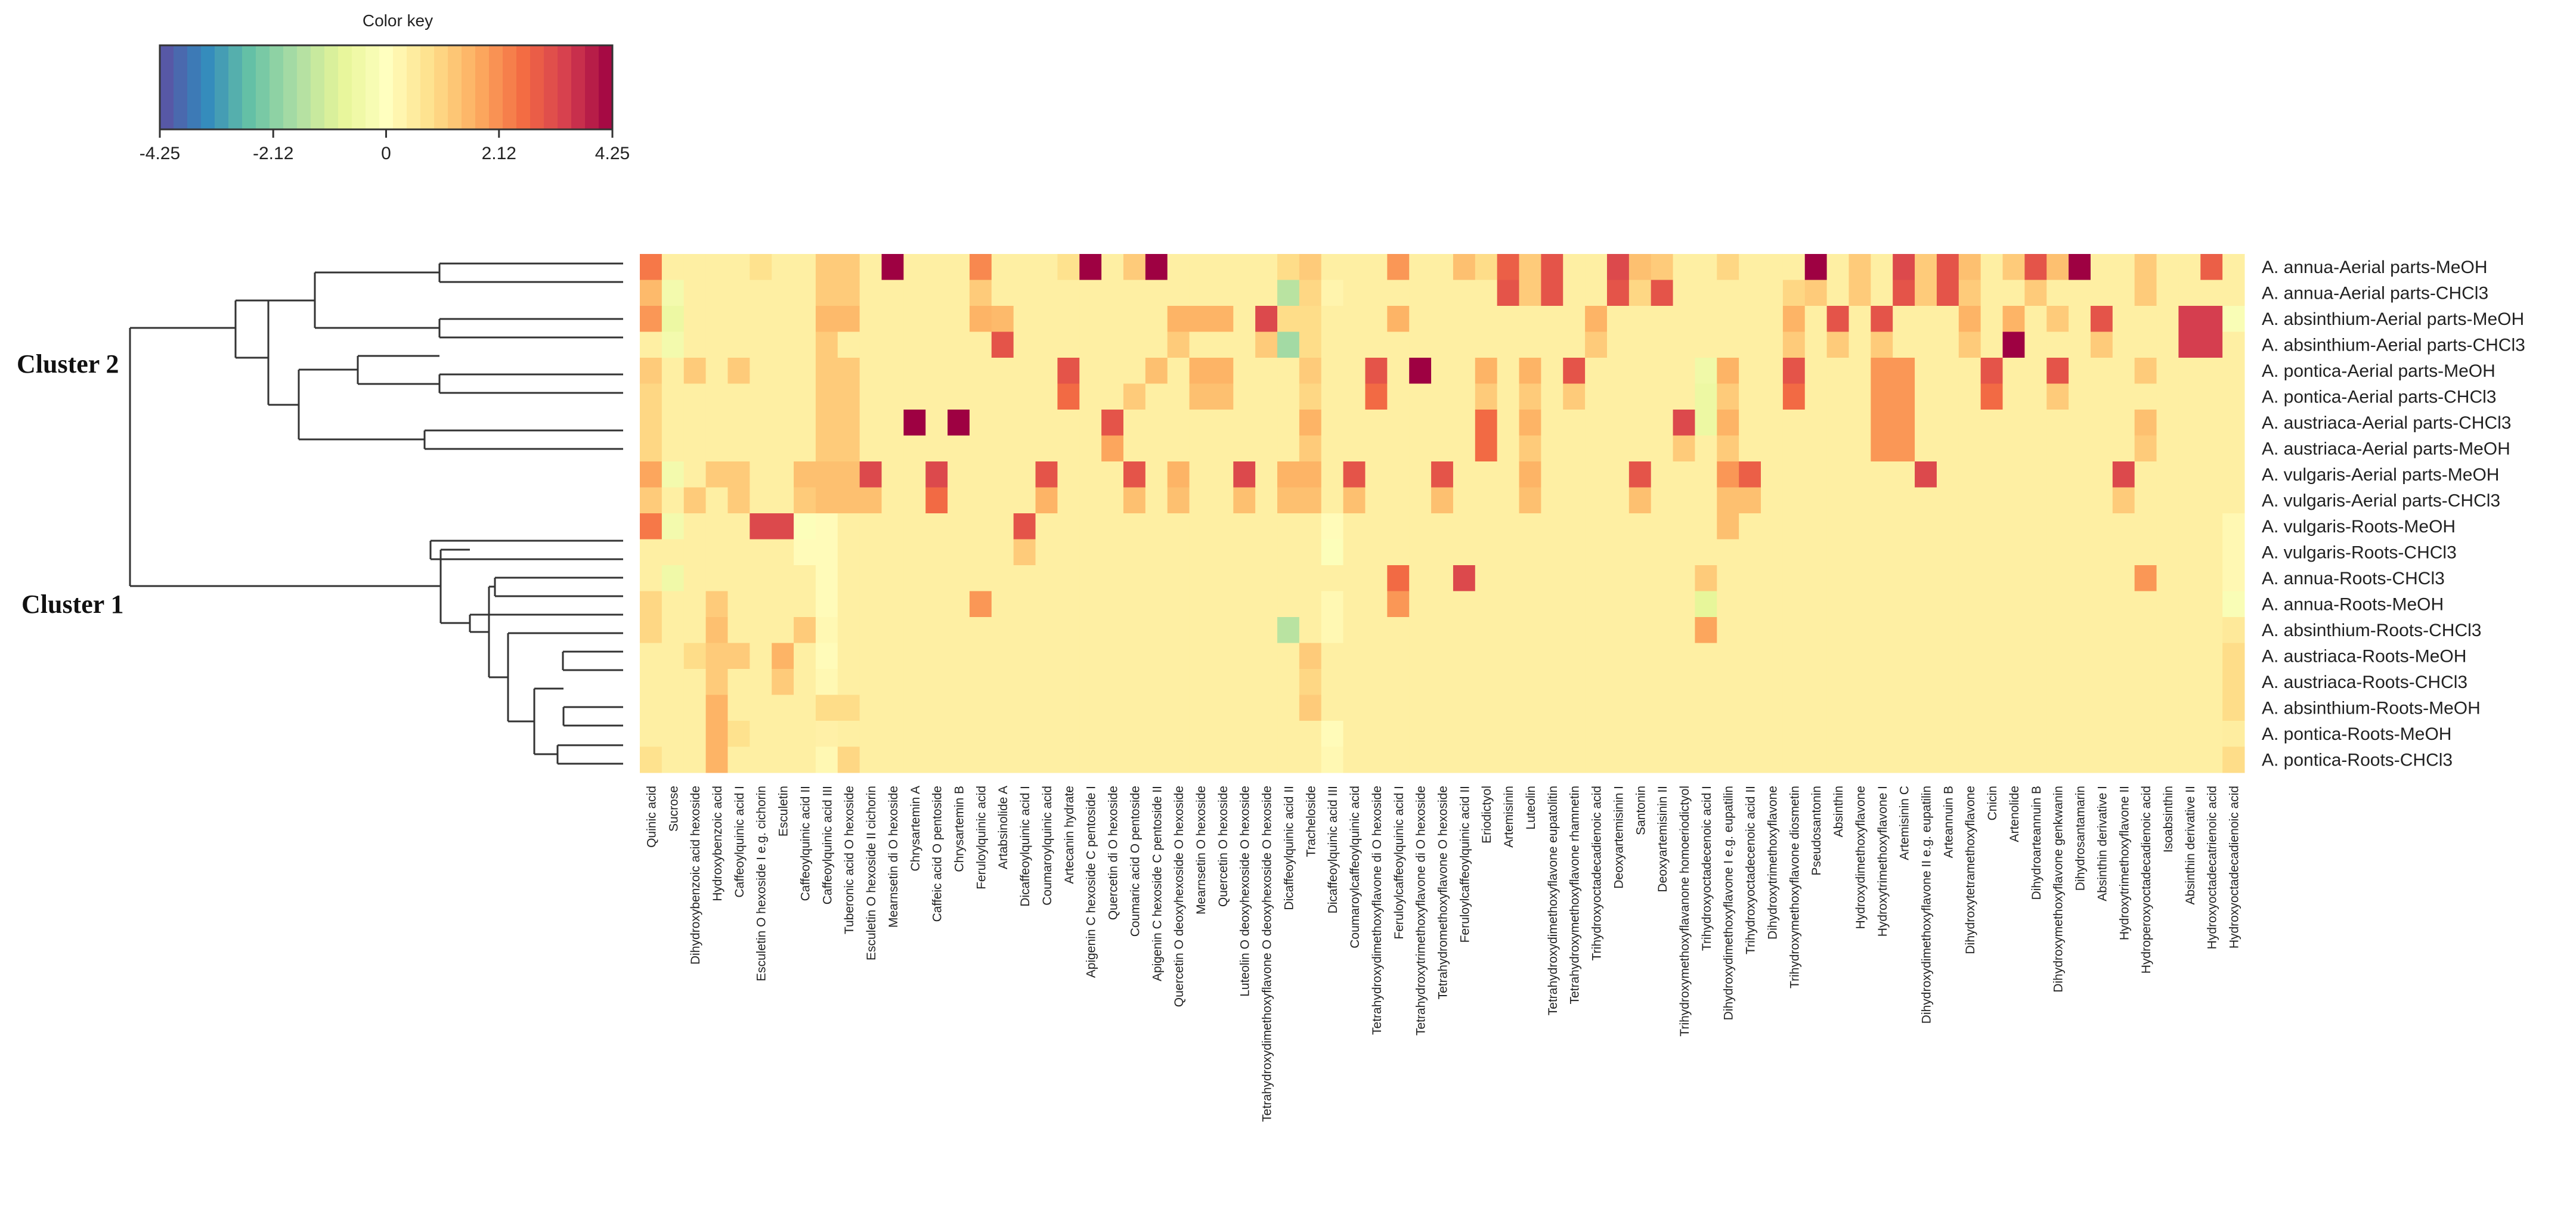  Describe the element at coordinates (2102, 843) in the screenshot. I see `column-label: Absinthin derivative I` at that location.